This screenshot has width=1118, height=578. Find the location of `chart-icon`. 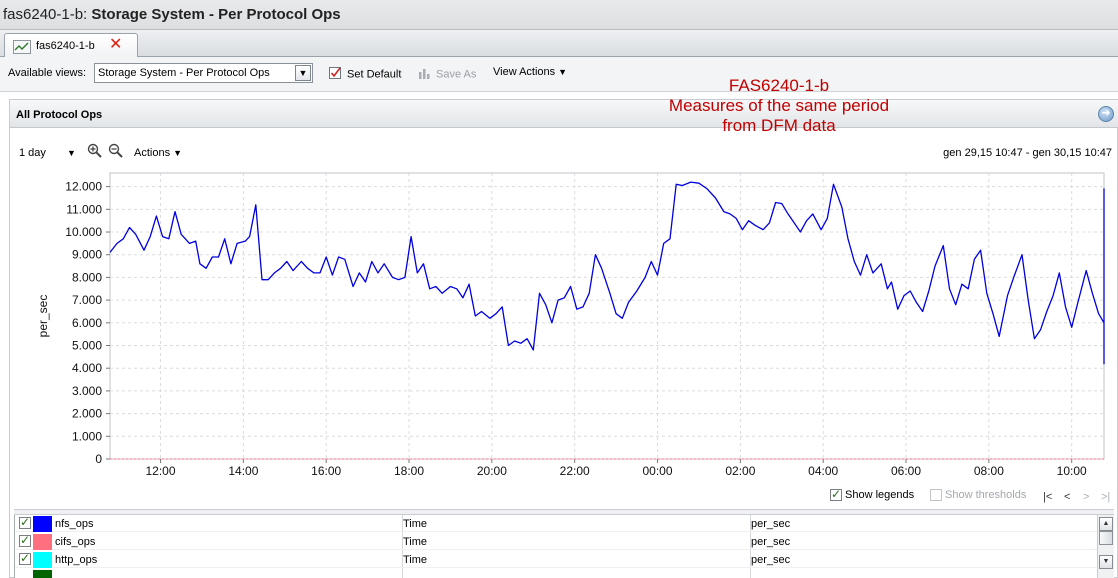

chart-icon is located at coordinates (22, 48).